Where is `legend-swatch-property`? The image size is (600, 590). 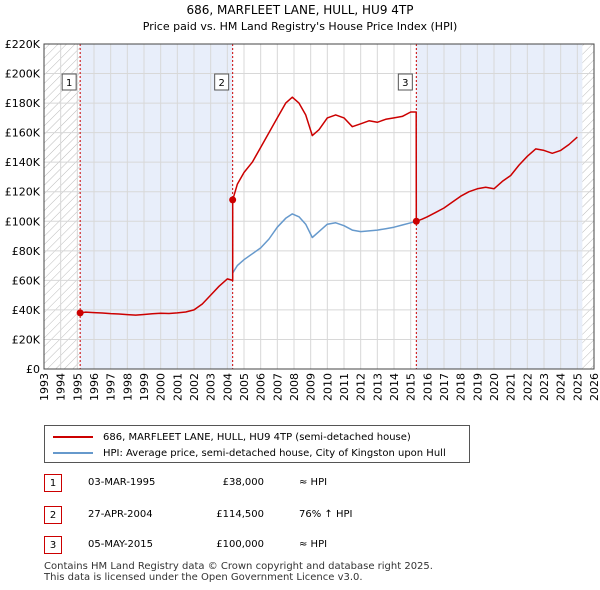 legend-swatch-property is located at coordinates (73, 437).